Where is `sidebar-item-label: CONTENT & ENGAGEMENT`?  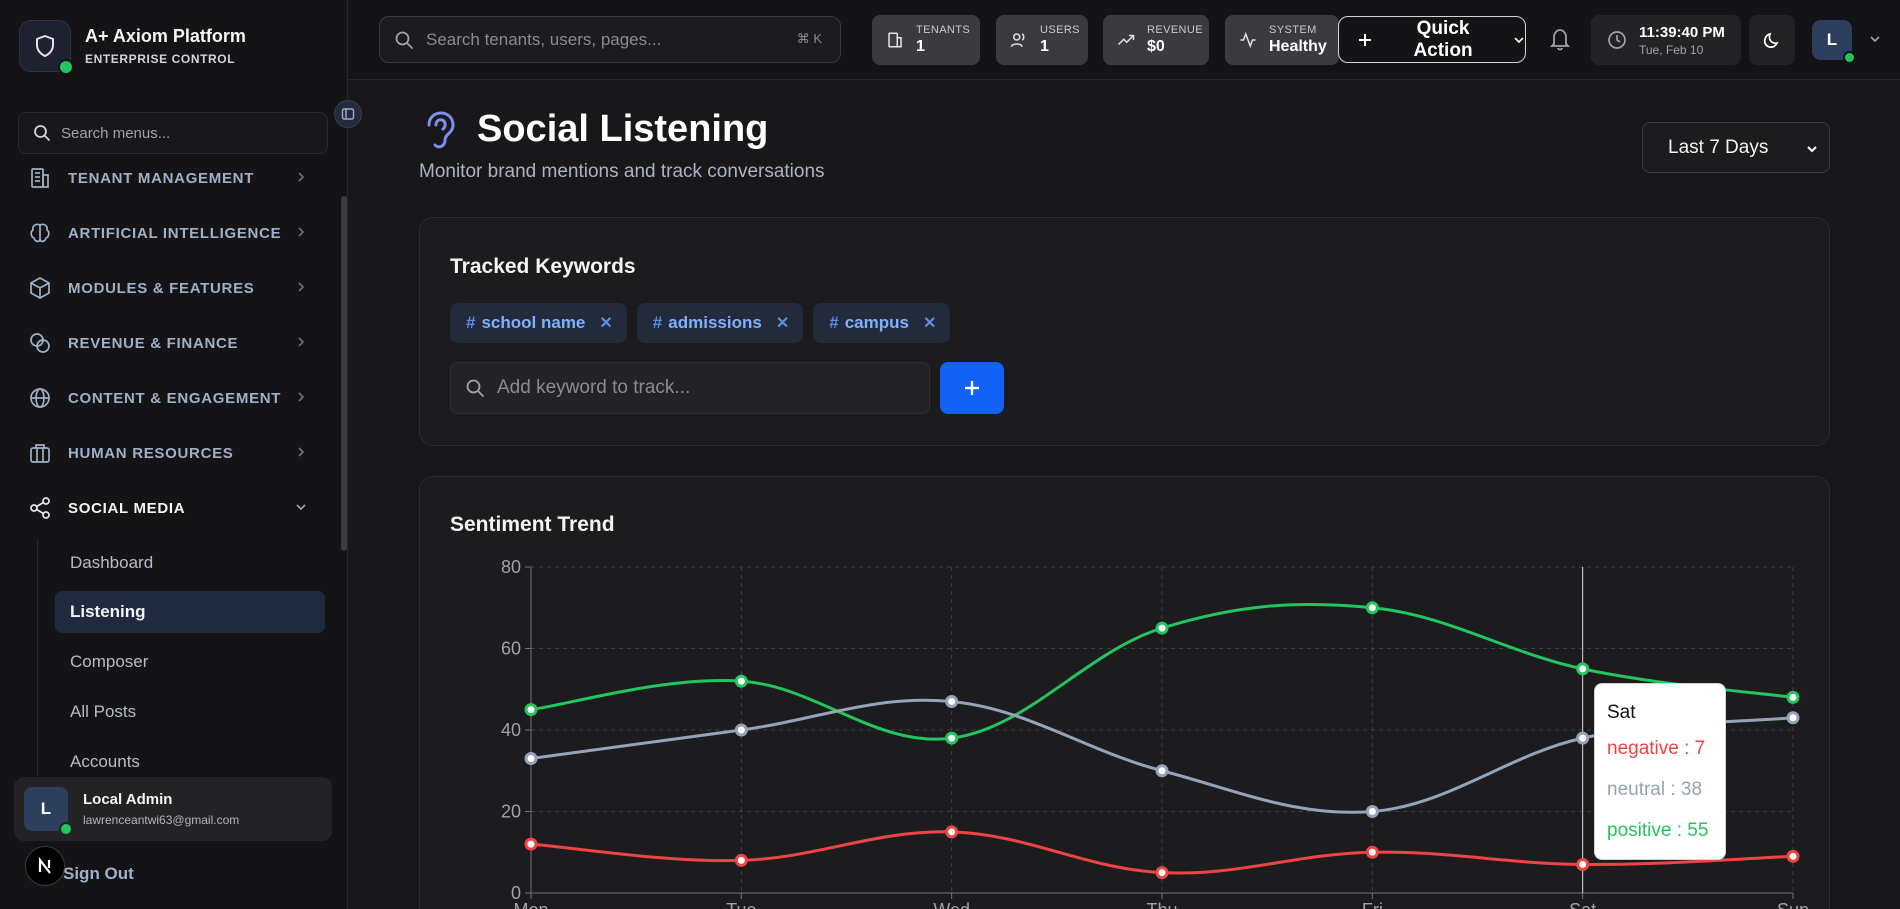 sidebar-item-label: CONTENT & ENGAGEMENT is located at coordinates (175, 398).